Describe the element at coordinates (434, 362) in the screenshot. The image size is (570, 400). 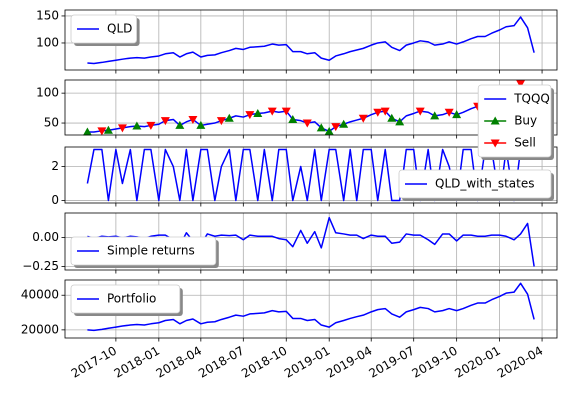
I see `x-tick-label: 2019-10` at that location.